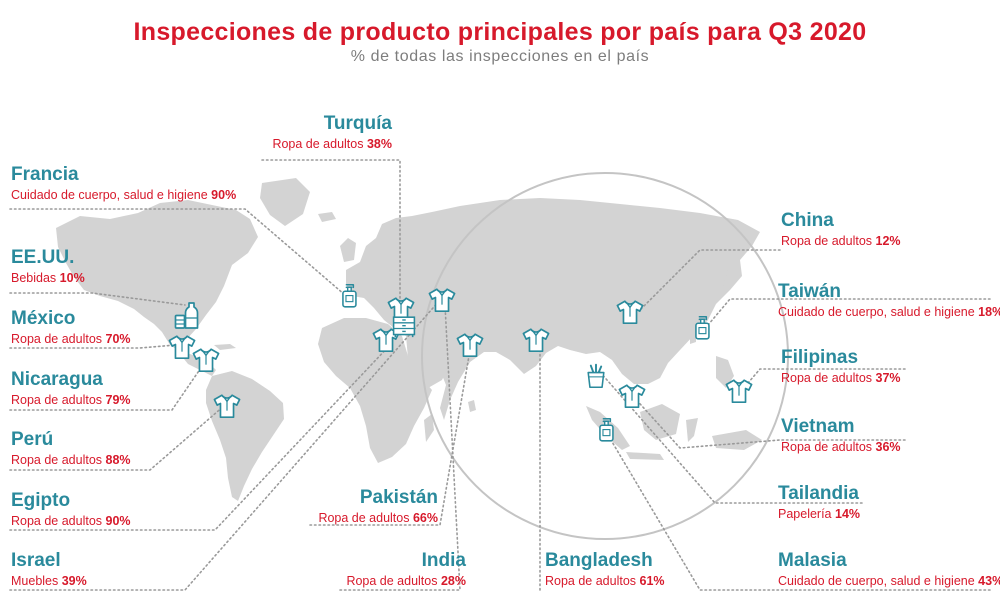 The width and height of the screenshot is (1000, 611). What do you see at coordinates (43, 257) in the screenshot?
I see `country-name: EE.UU.` at bounding box center [43, 257].